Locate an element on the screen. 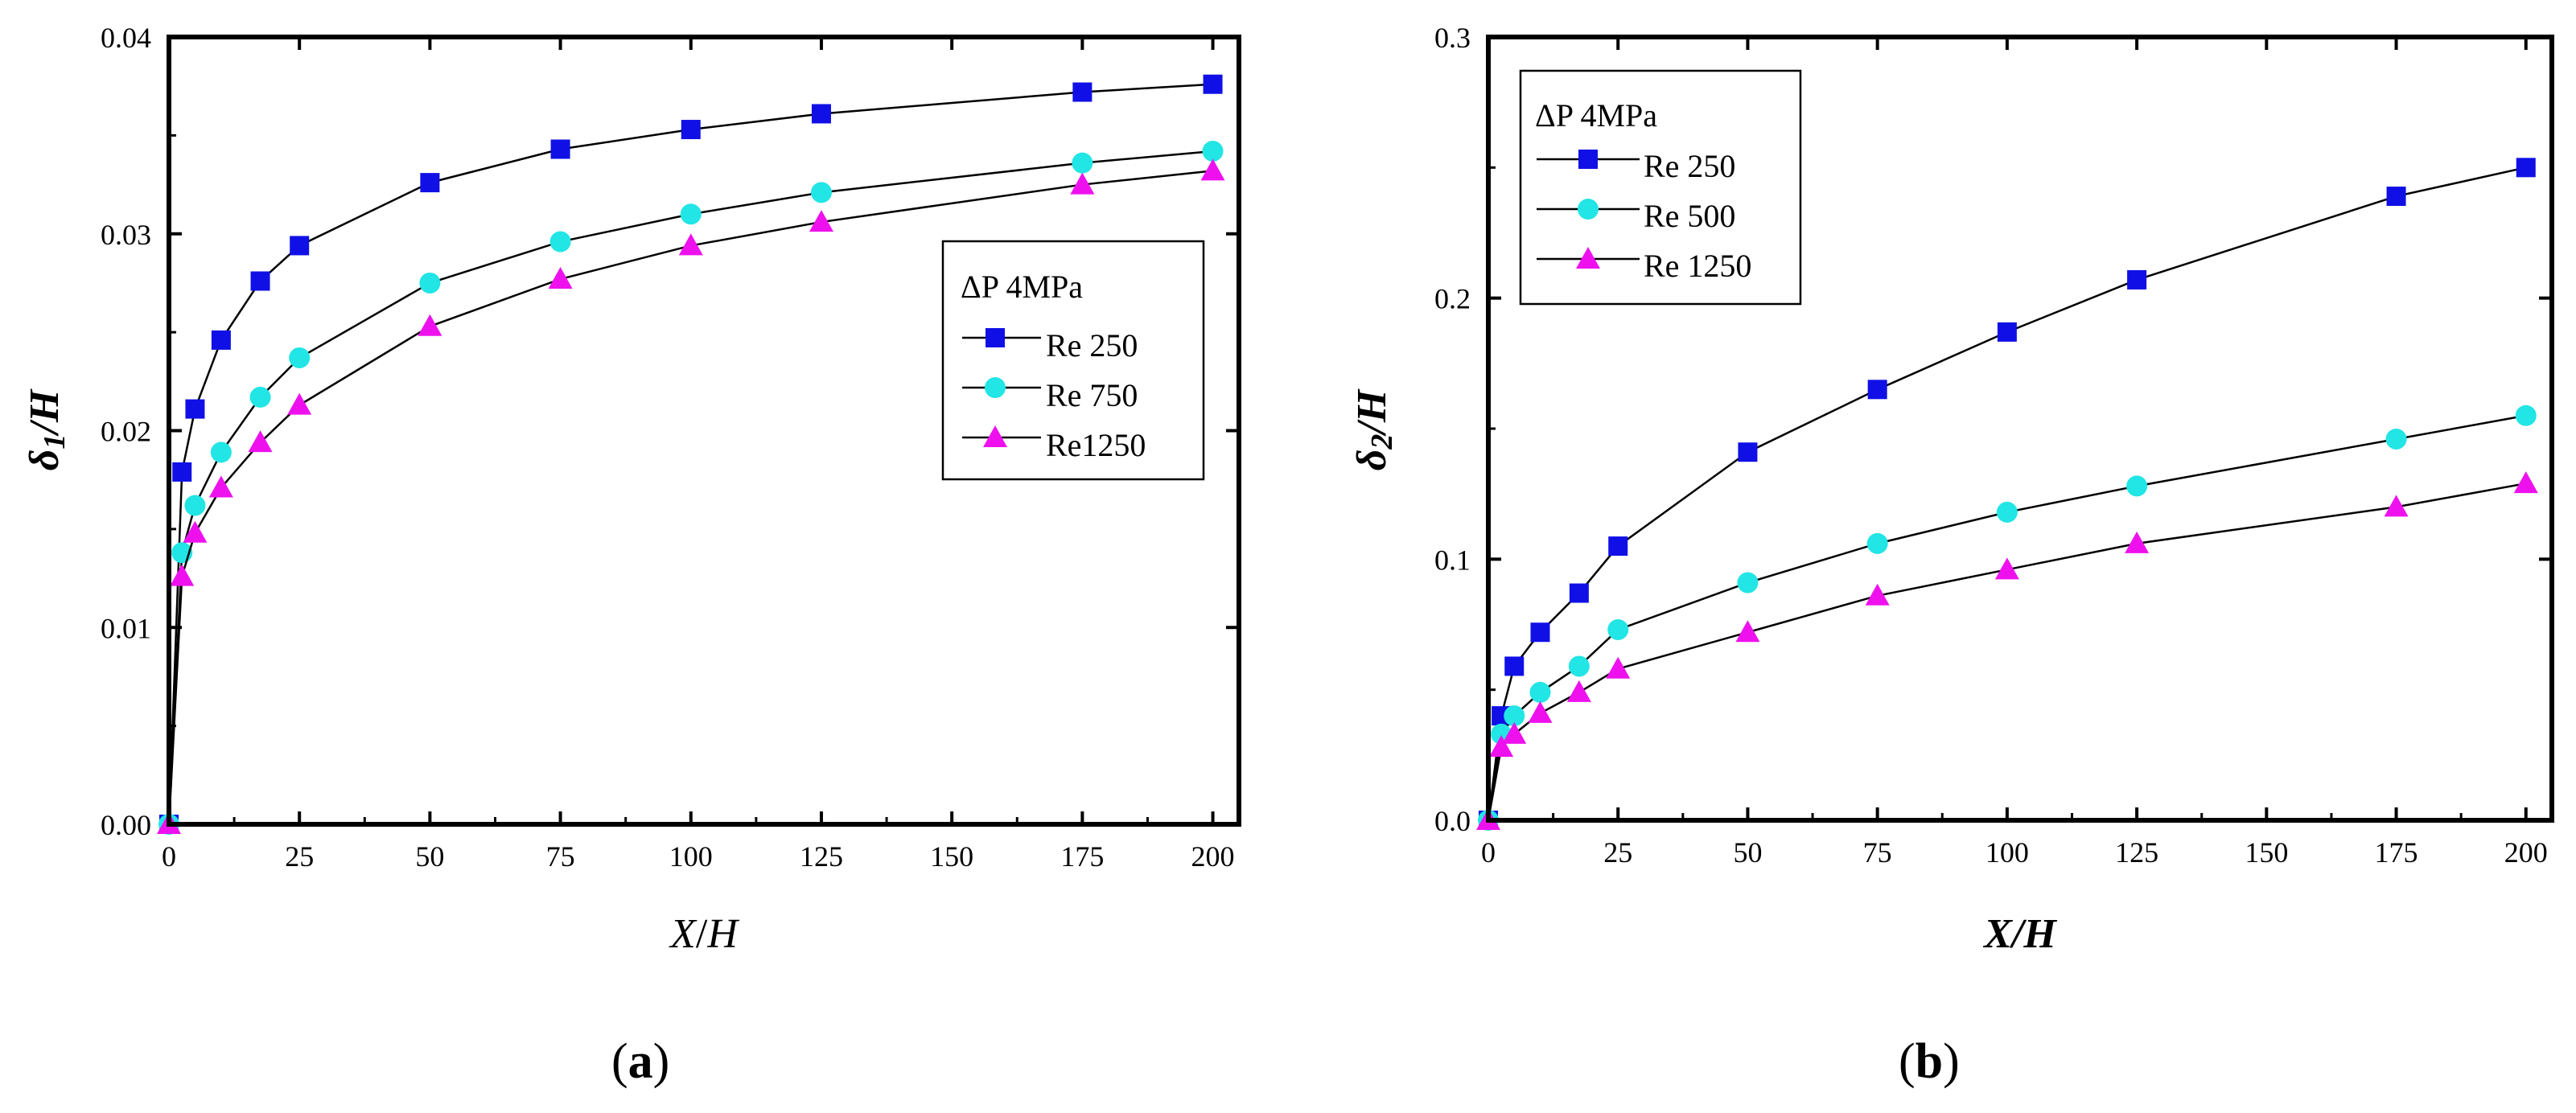 The height and width of the screenshot is (1113, 2576). y-tick-label: 0.2 is located at coordinates (1452, 299).